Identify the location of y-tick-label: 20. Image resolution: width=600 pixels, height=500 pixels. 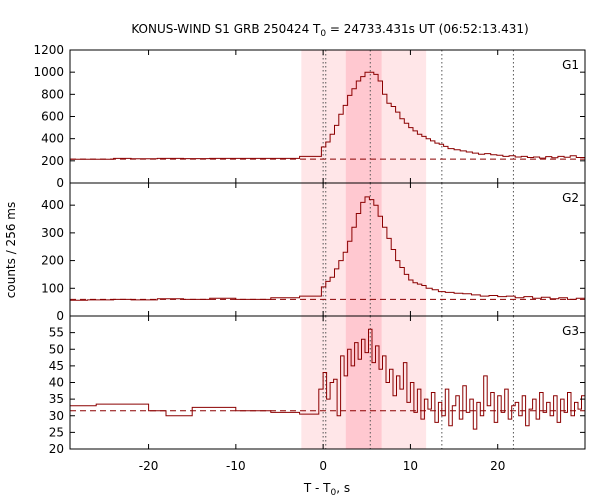
(56, 449).